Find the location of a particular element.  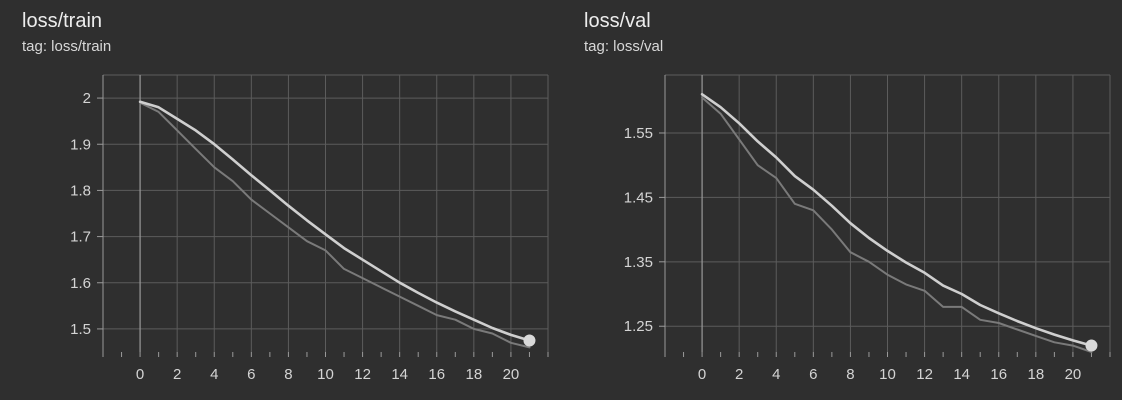

chart-subtitle: tag: loss/train is located at coordinates (67, 46).